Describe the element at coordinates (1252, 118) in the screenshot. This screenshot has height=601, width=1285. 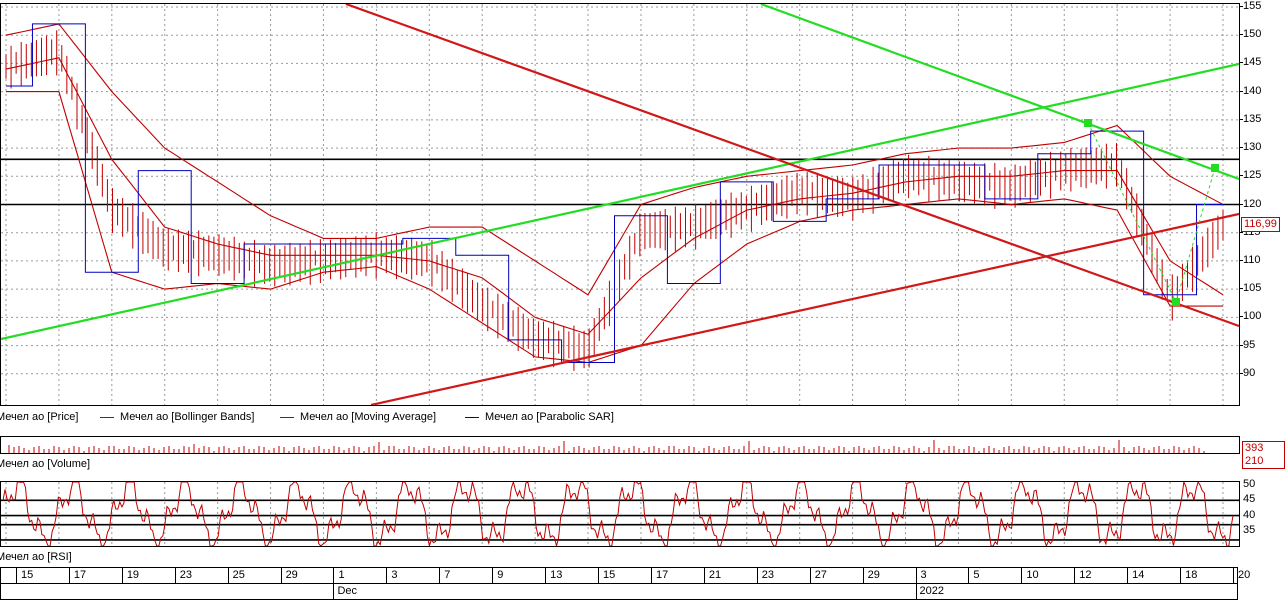
I see `y-tick-label: 135` at that location.